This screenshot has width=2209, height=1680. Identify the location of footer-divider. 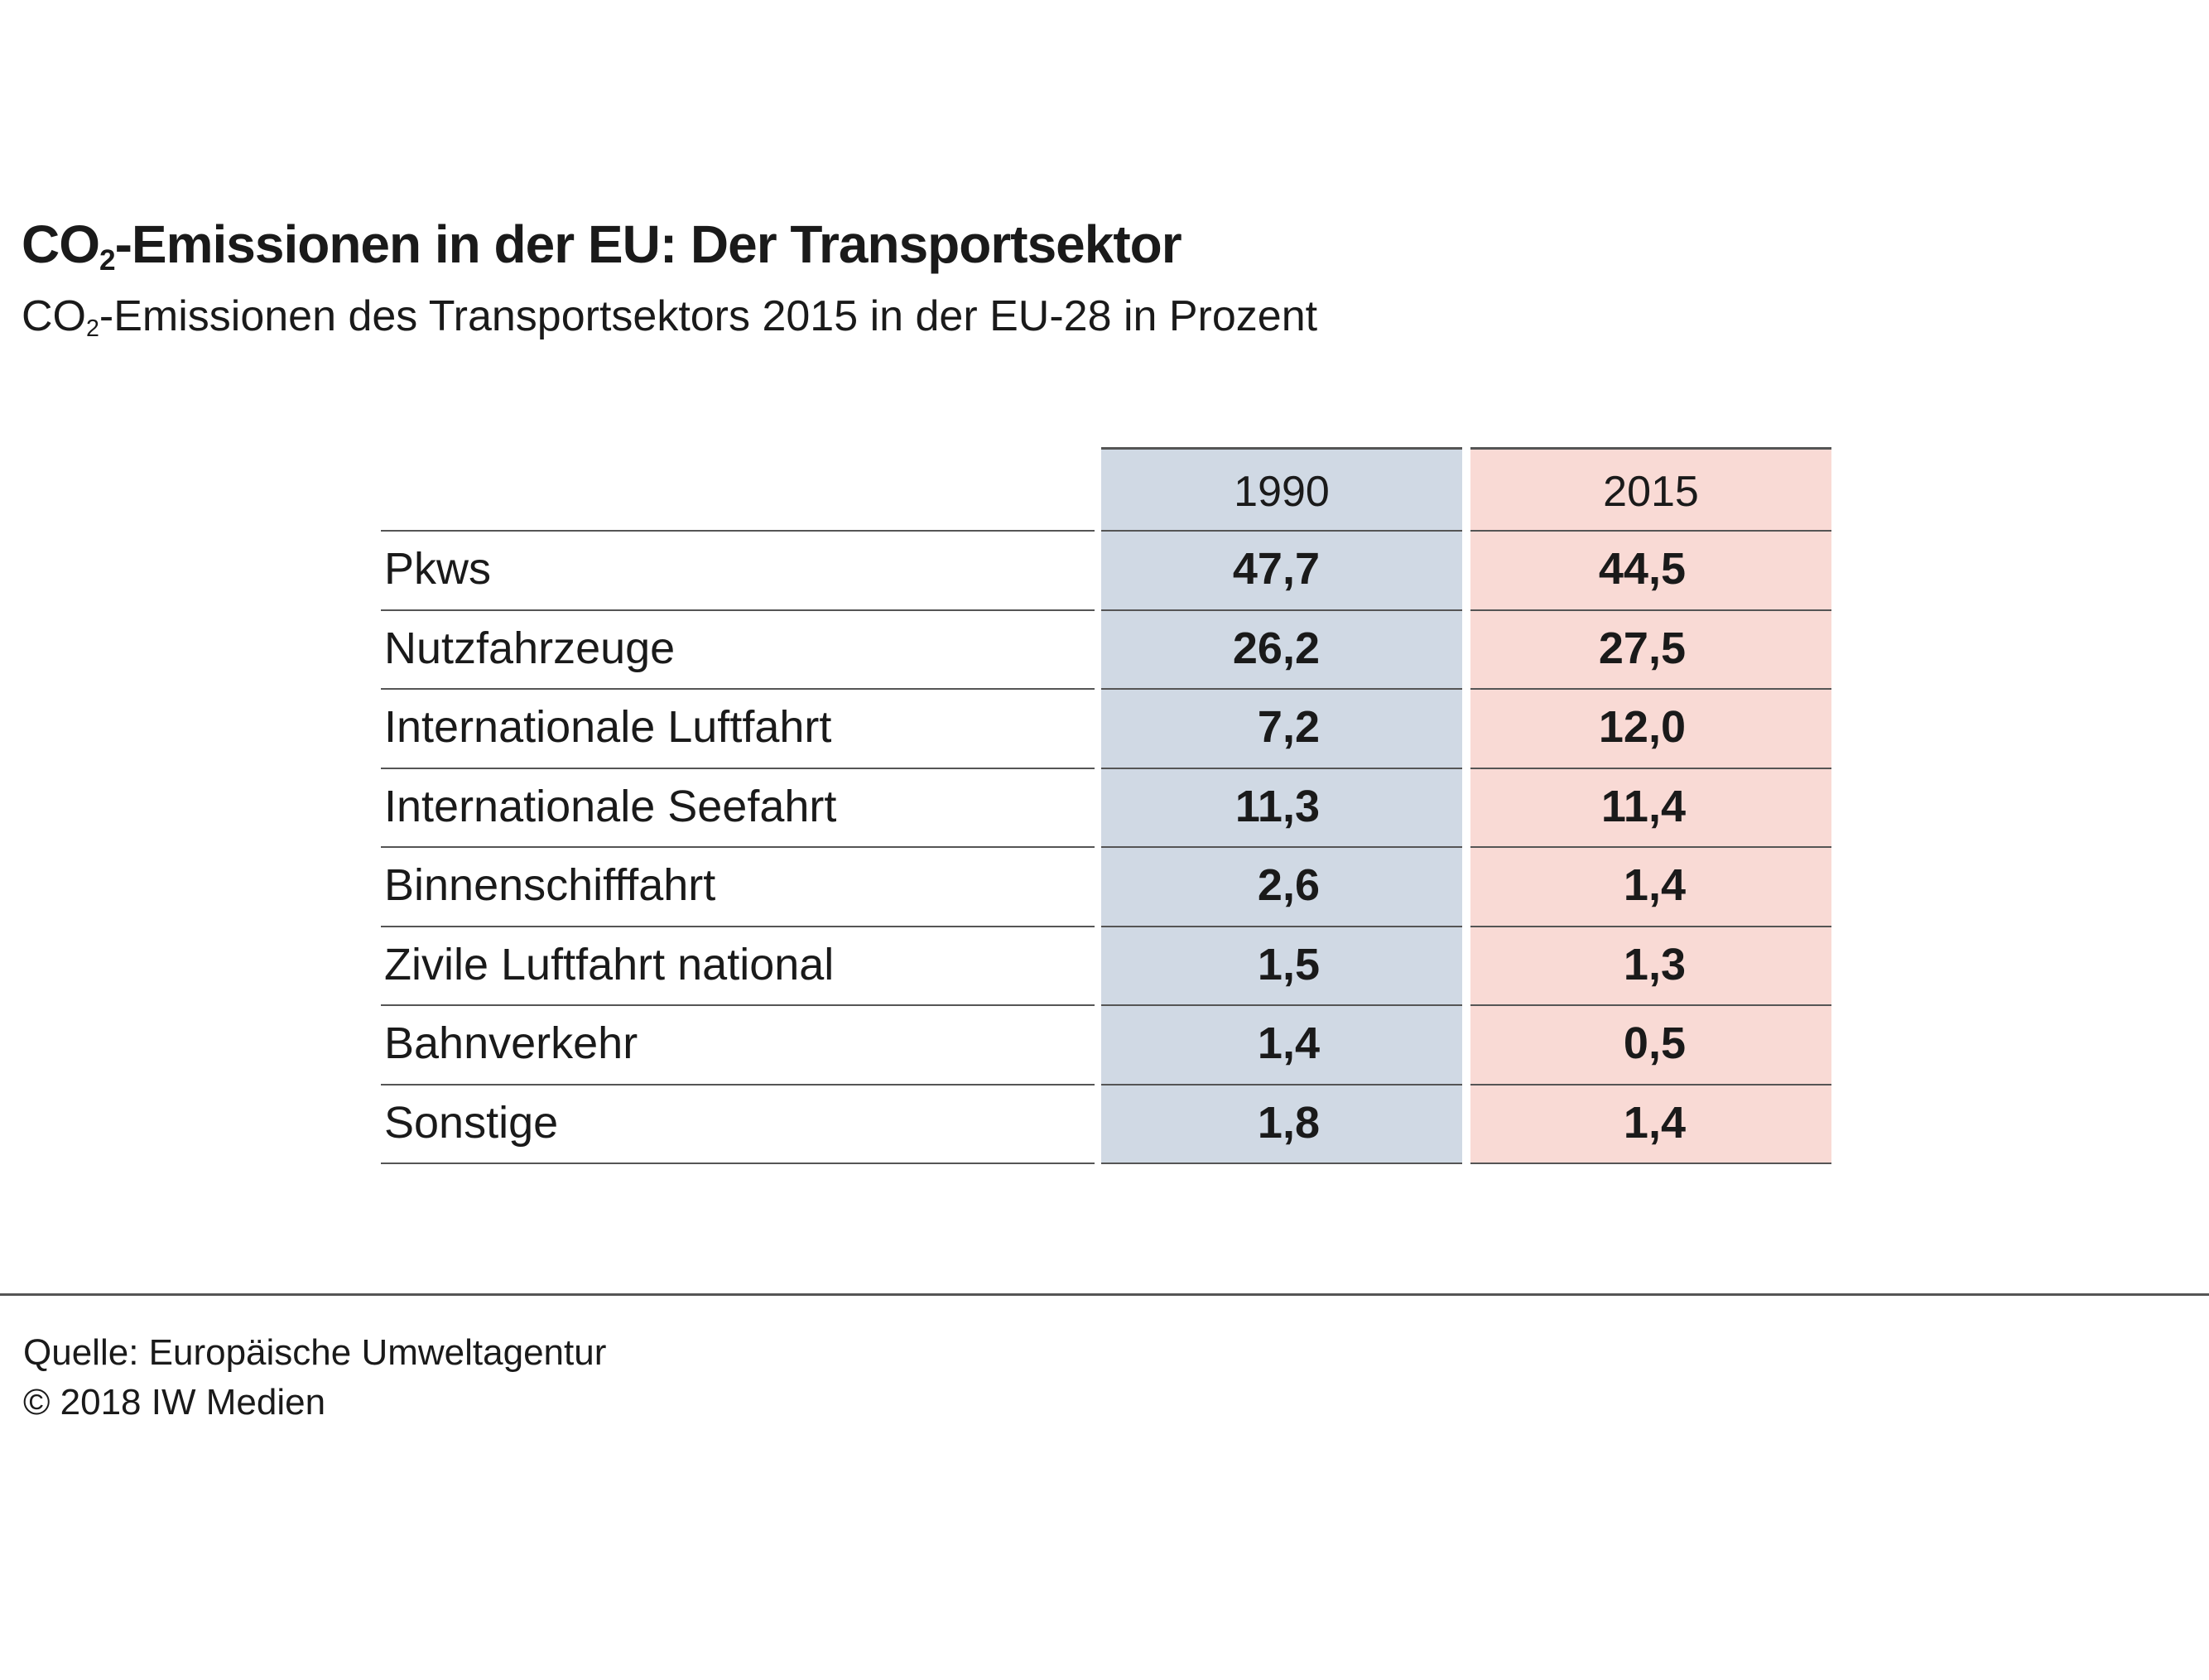
(1104, 1294).